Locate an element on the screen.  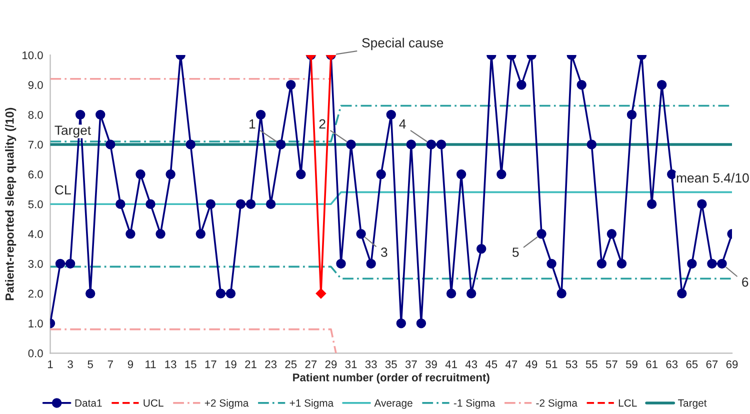
x-tick-label: 55 is located at coordinates (592, 364).